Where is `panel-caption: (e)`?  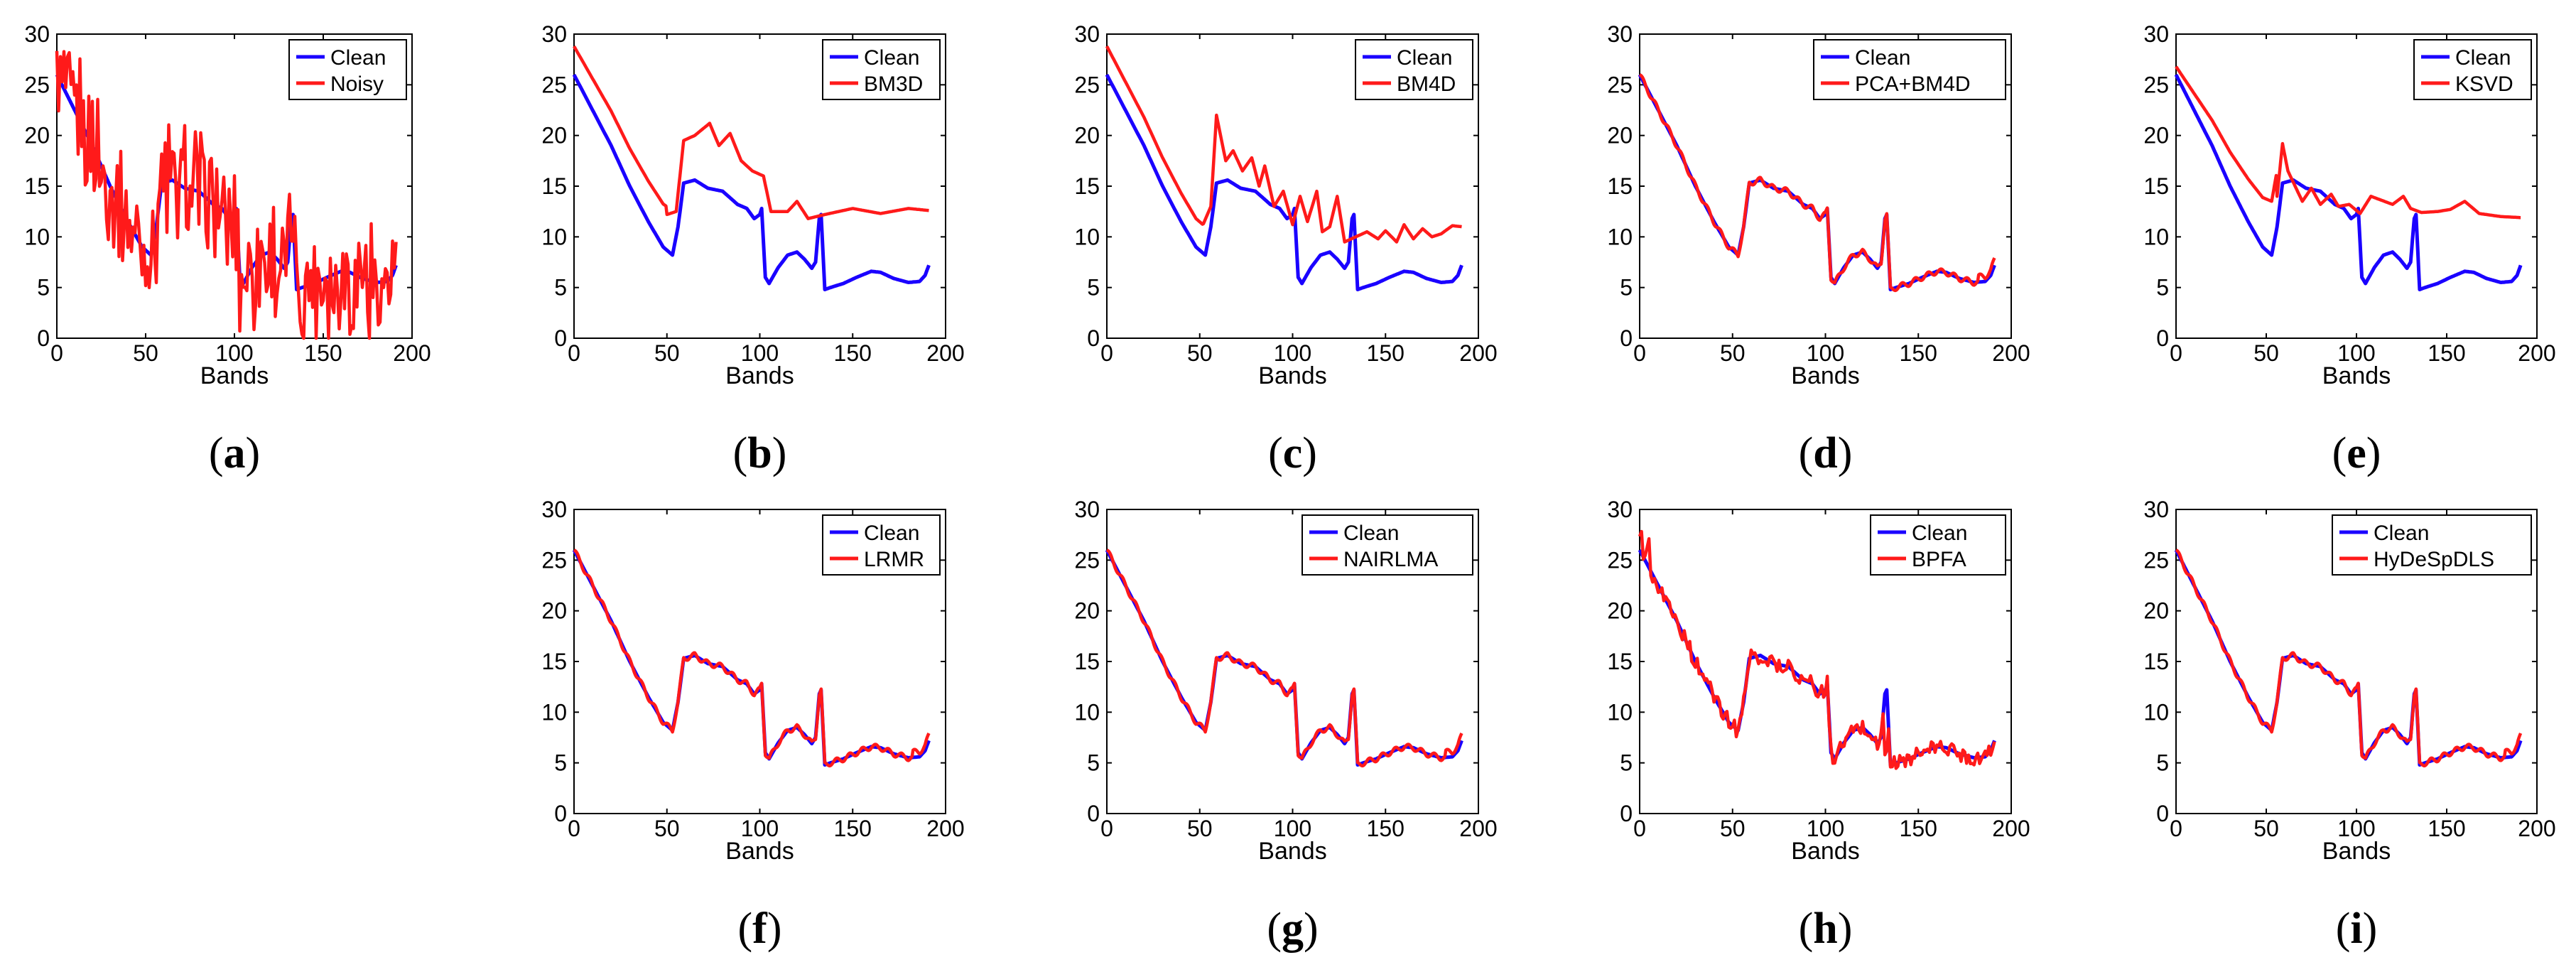
panel-caption: (e) is located at coordinates (2356, 453).